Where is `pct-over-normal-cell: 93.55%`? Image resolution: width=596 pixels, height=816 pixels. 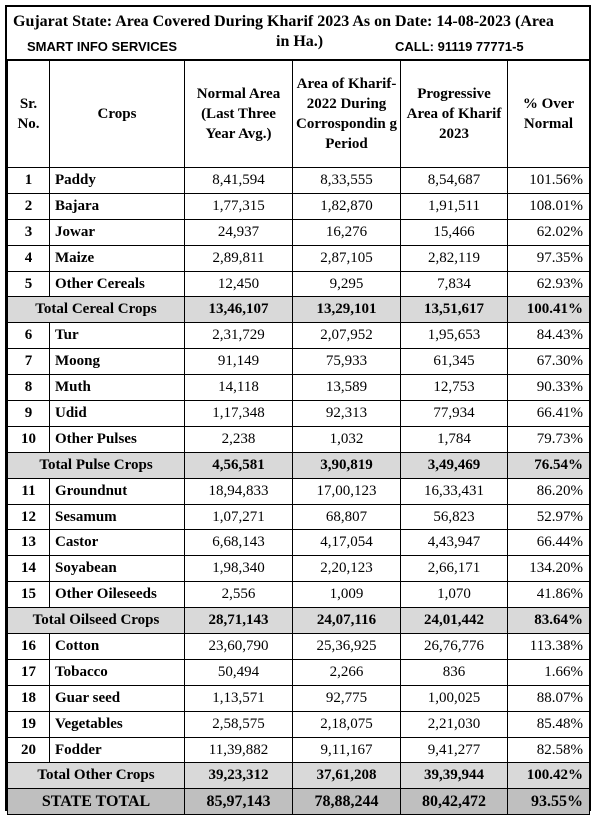
pct-over-normal-cell: 93.55% is located at coordinates (548, 802).